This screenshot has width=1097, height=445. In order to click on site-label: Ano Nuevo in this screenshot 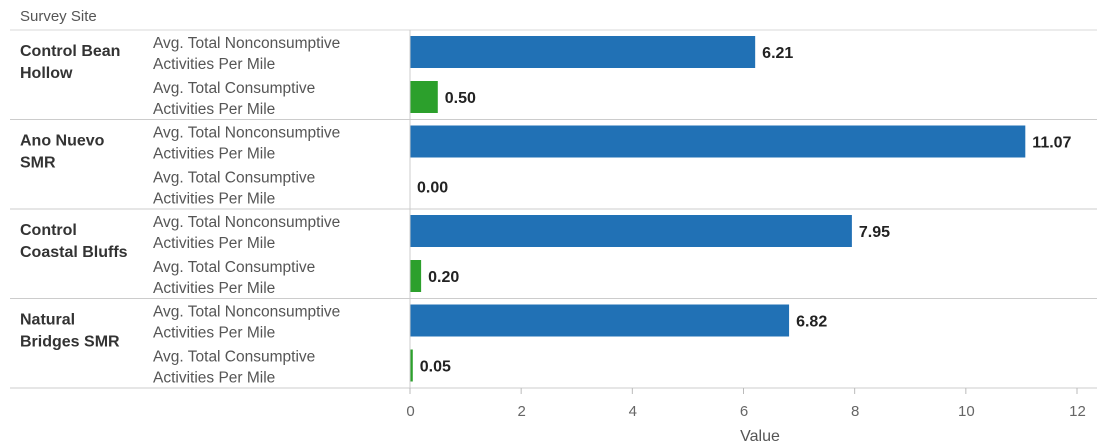, I will do `click(62, 141)`.